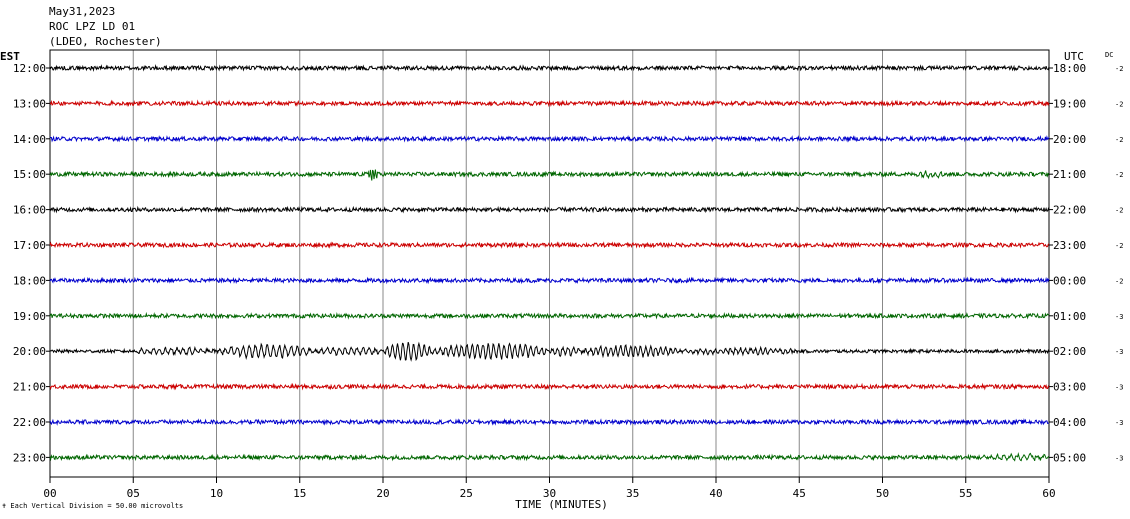 The image size is (1130, 519). Describe the element at coordinates (1069, 210) in the screenshot. I see `utc-time-label: 22:00` at that location.